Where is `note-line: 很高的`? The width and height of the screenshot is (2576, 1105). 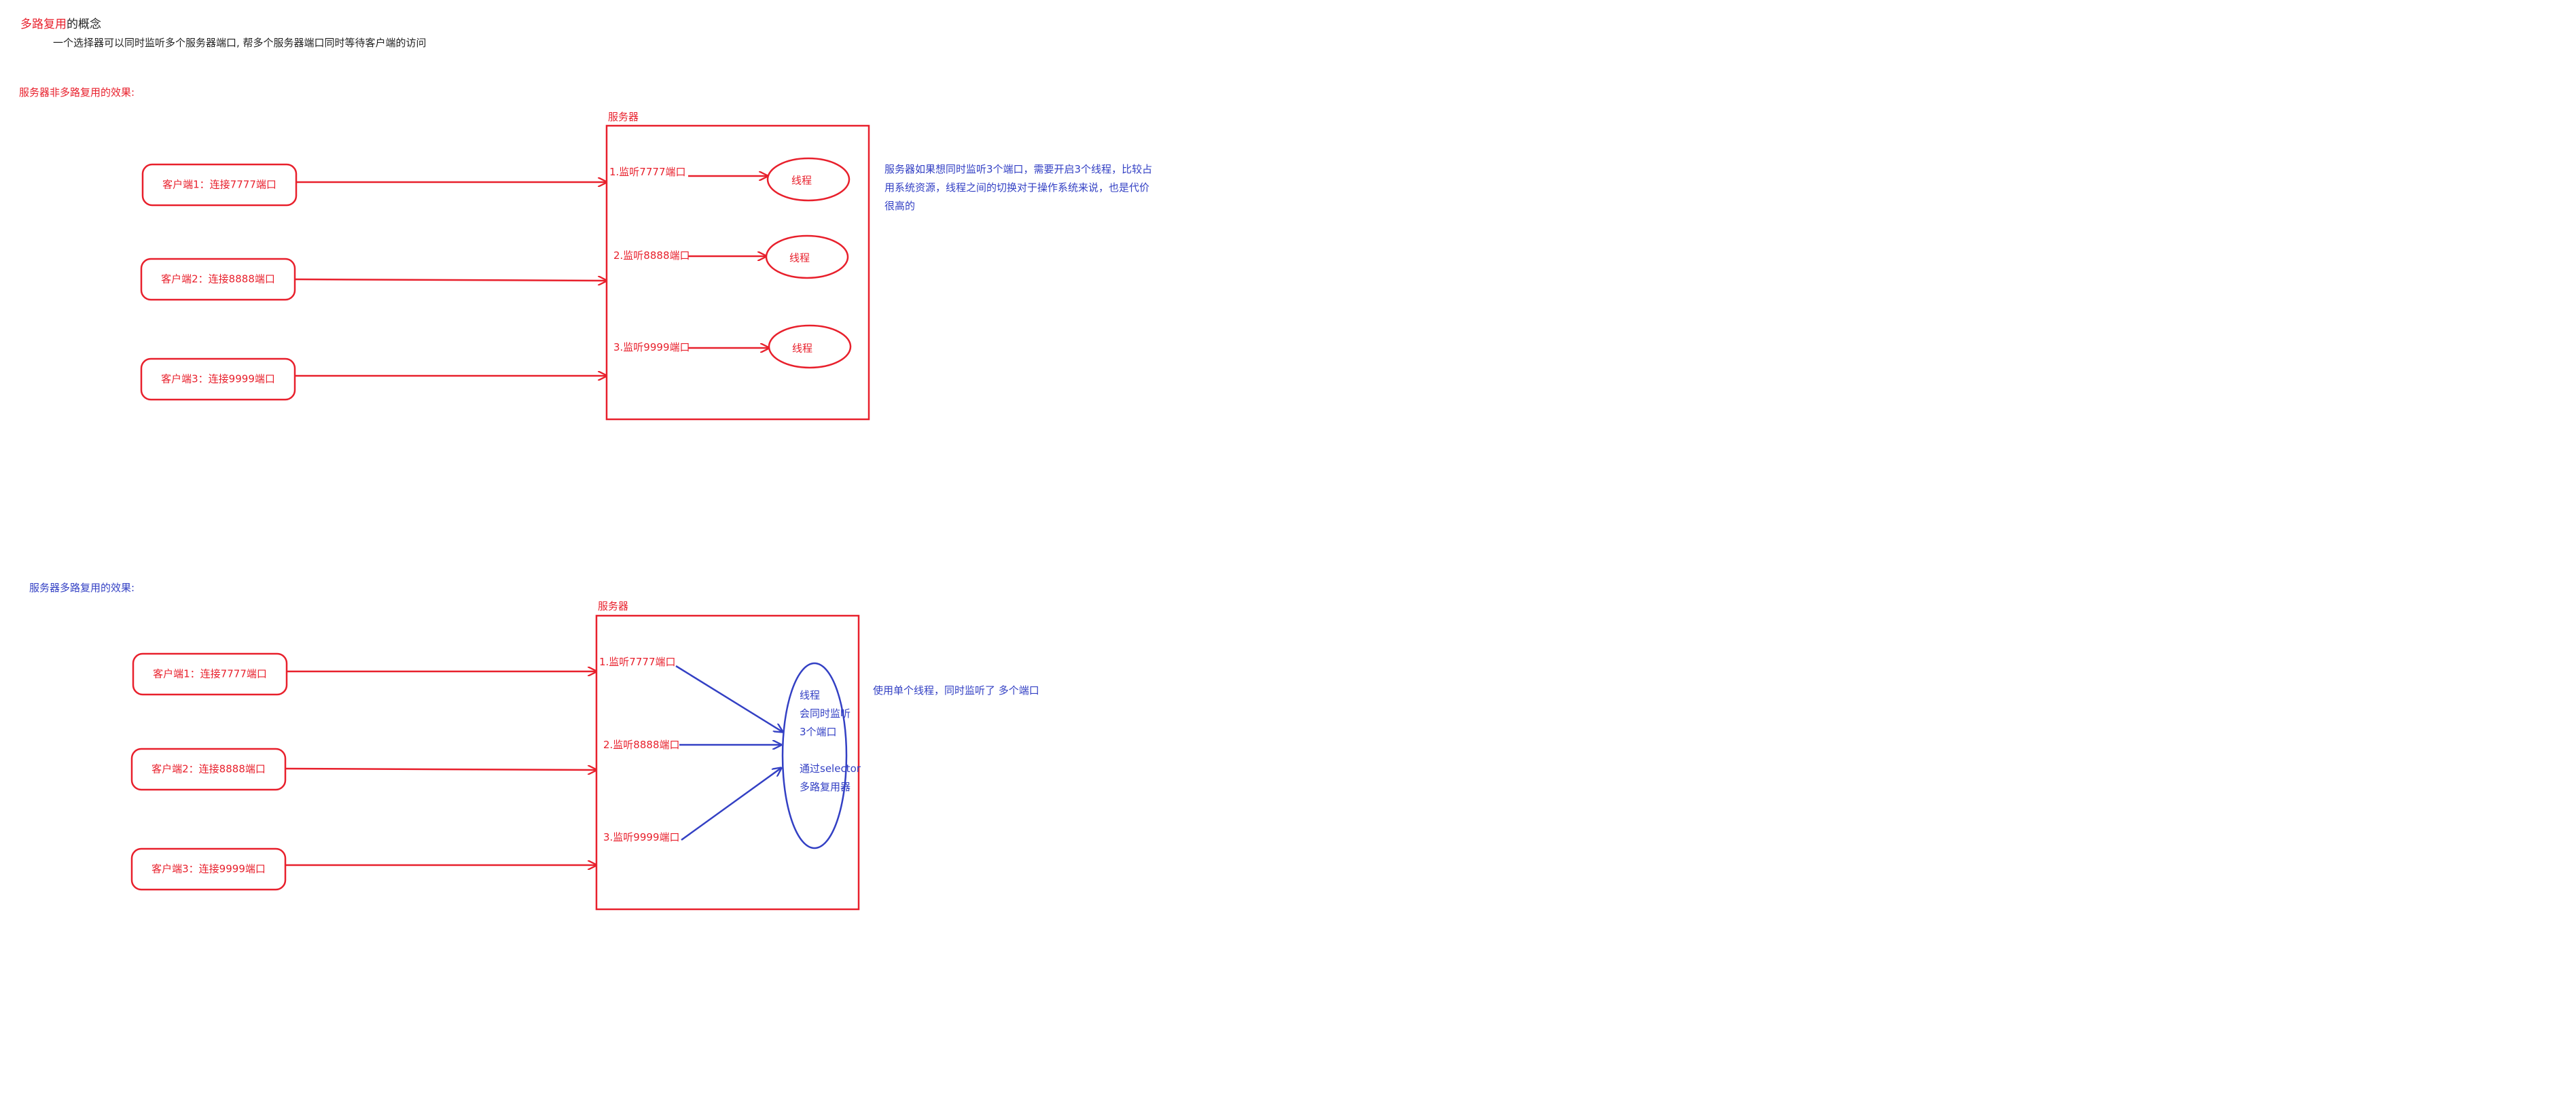 note-line: 很高的 is located at coordinates (900, 206).